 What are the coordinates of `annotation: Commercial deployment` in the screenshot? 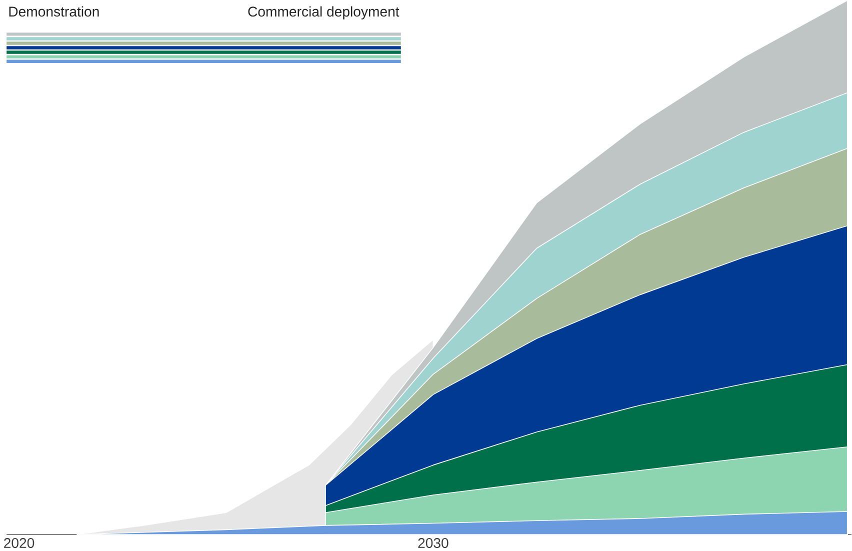 It's located at (324, 13).